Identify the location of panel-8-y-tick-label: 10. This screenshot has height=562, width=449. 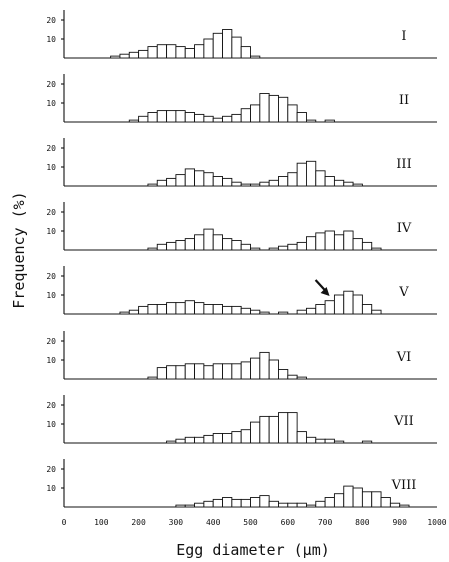
(51, 488).